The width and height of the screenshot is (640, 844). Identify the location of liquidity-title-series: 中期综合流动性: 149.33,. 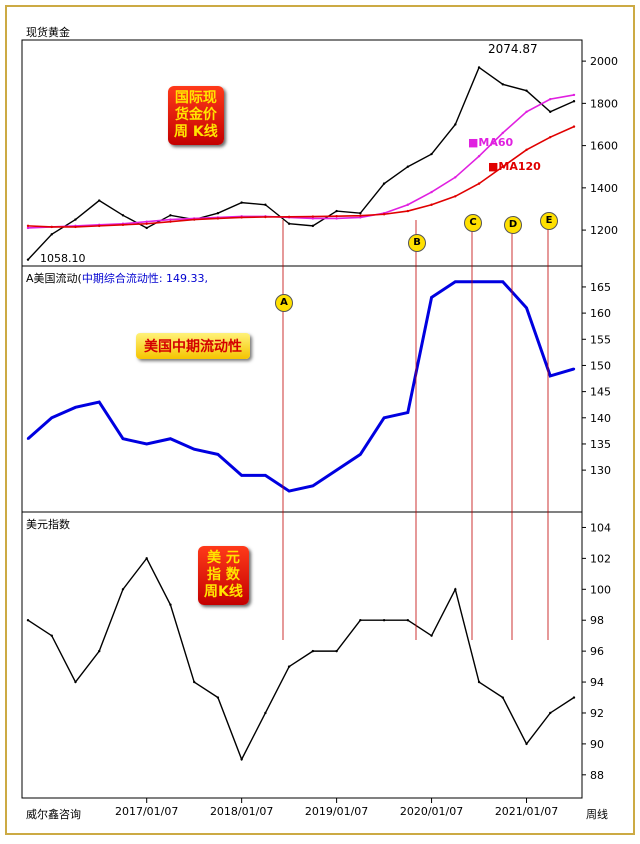
(145, 278).